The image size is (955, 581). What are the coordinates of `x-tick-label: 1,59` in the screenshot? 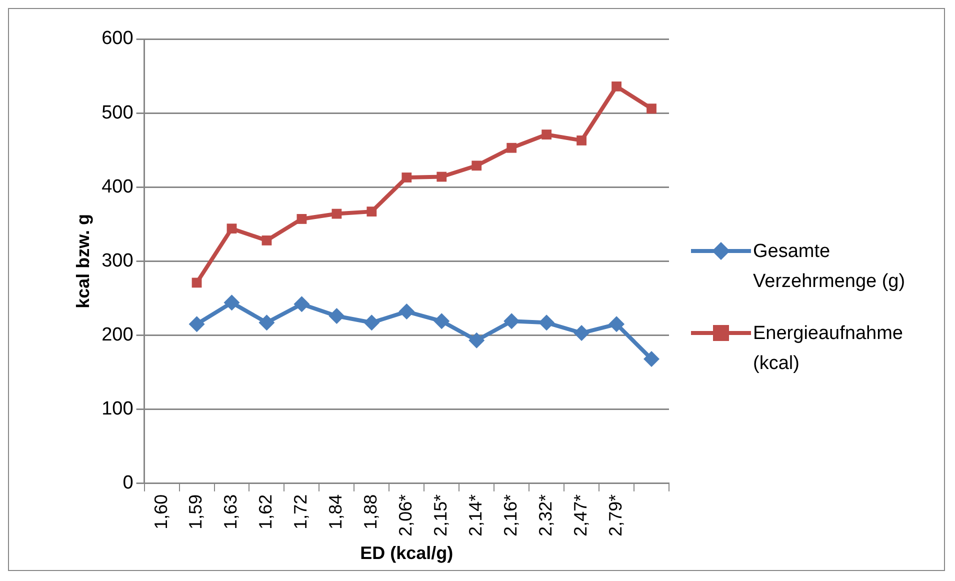 It's located at (196, 512).